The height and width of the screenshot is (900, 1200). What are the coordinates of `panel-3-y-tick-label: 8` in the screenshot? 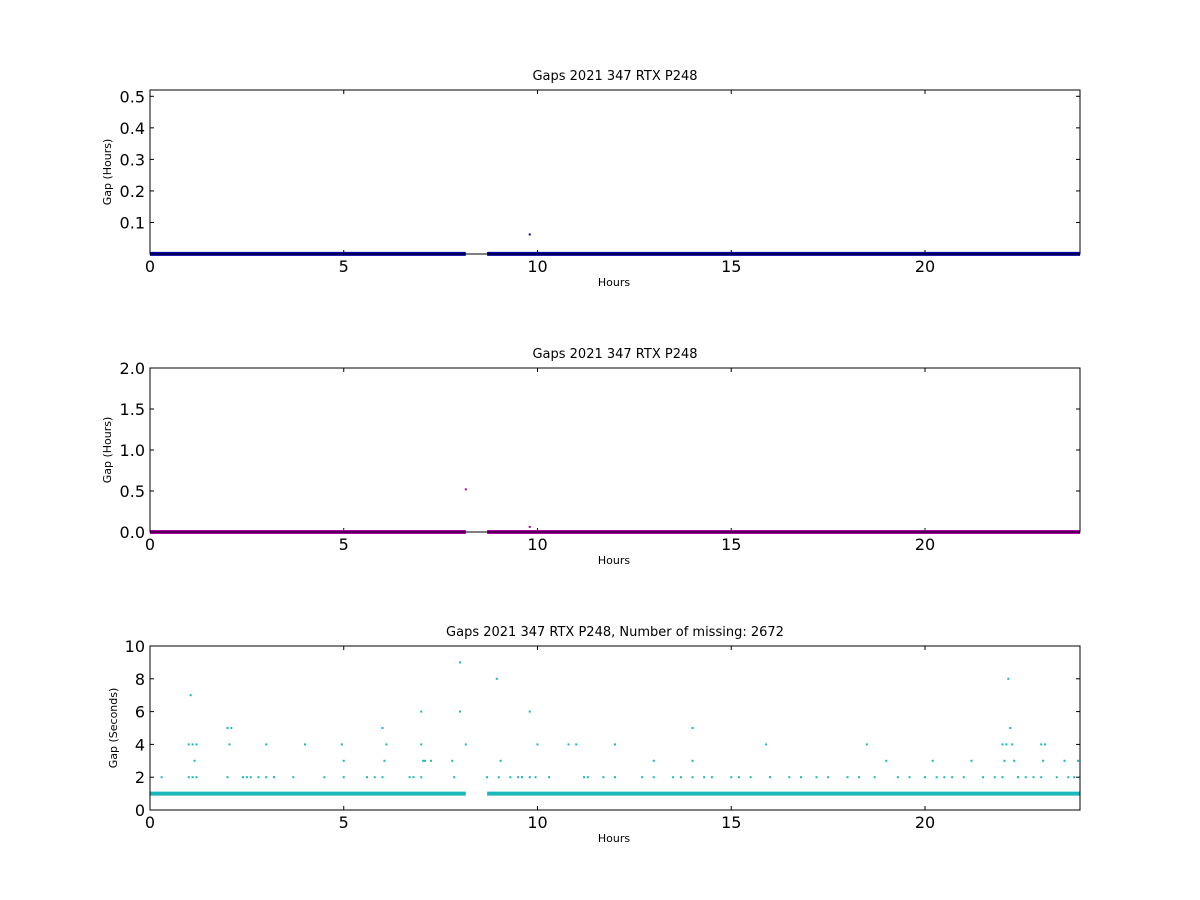 It's located at (140, 679).